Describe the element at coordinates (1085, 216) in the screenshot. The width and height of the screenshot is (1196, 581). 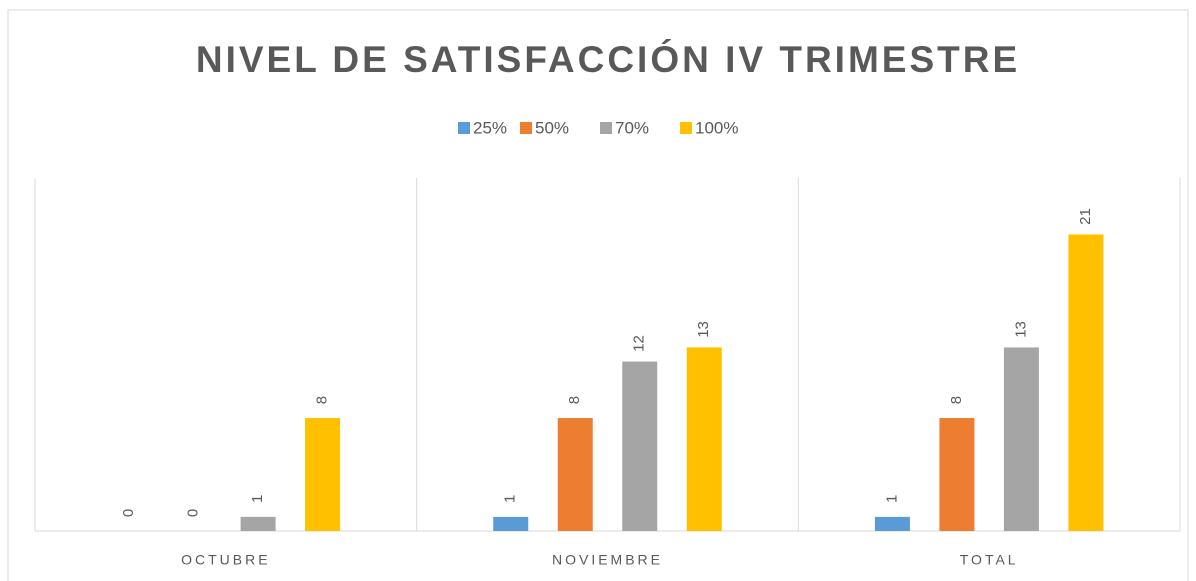
I see `data-label: 21` at that location.